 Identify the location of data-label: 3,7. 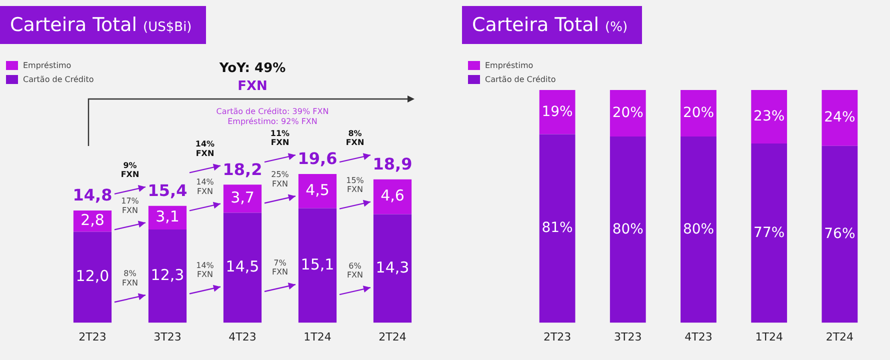
(242, 197).